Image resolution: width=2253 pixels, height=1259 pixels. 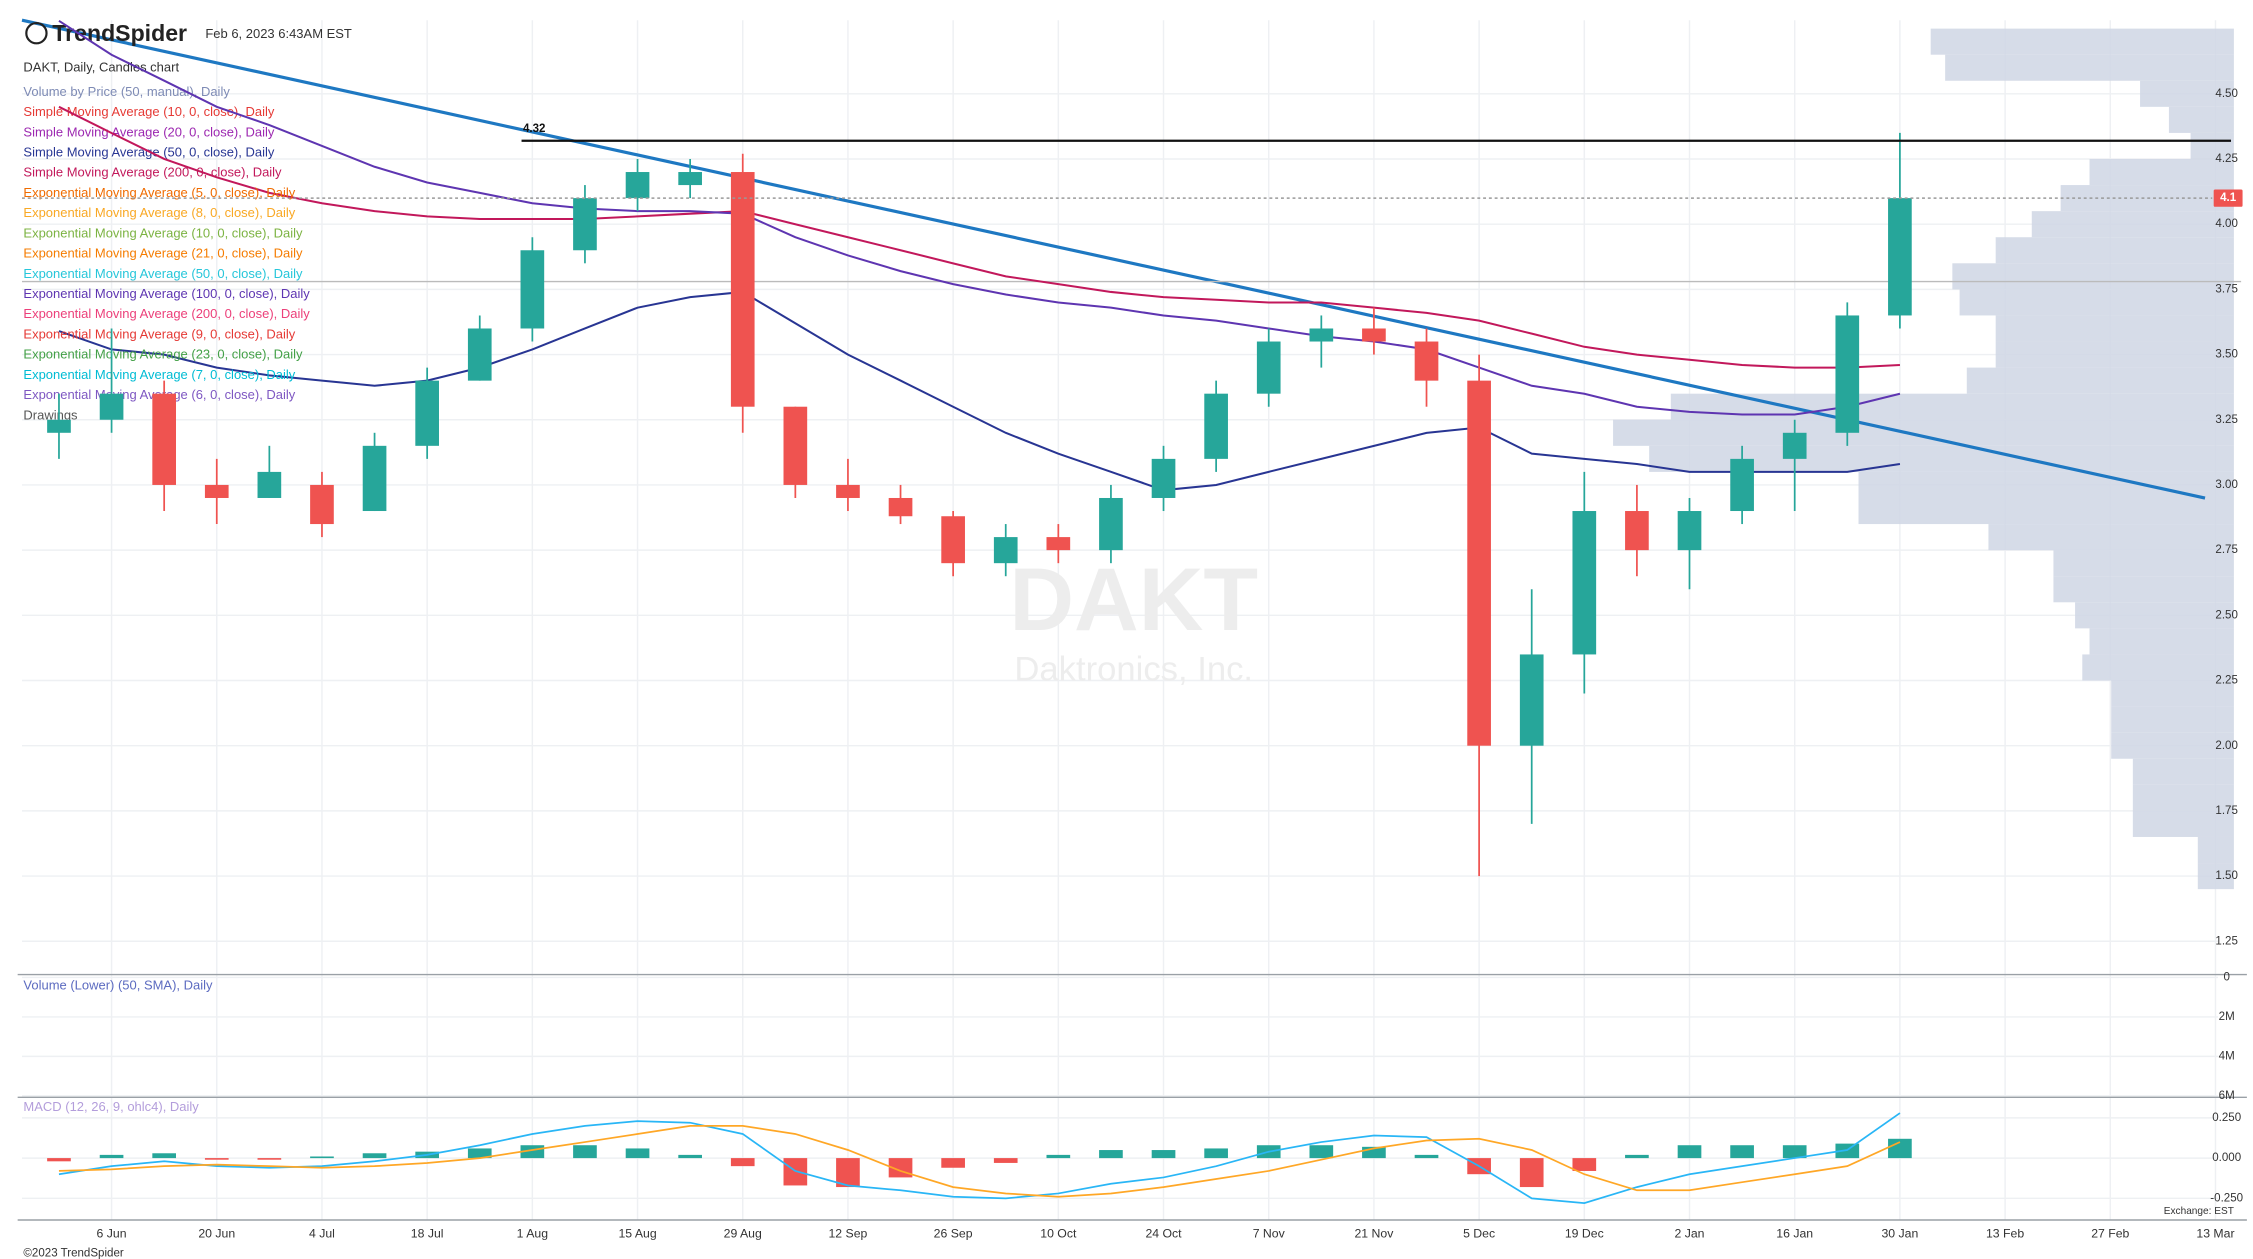 I want to click on x-tick-label: 16 Jan, so click(x=1794, y=1234).